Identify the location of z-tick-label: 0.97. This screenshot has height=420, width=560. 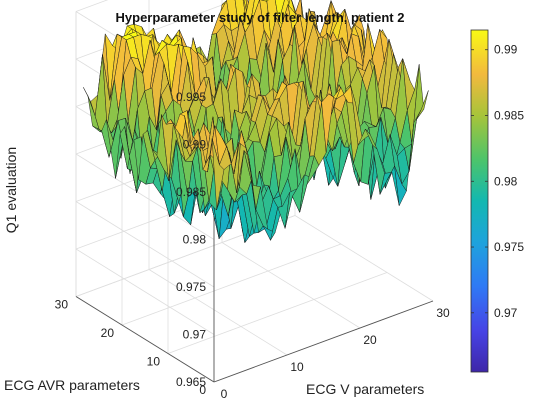
(195, 335).